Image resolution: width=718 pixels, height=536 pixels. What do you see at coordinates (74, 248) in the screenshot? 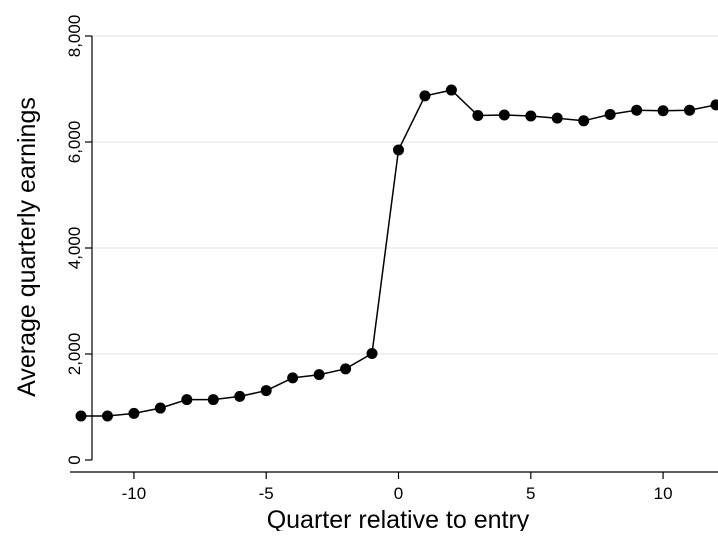
I see `y-tick-label-2: 4,000` at bounding box center [74, 248].